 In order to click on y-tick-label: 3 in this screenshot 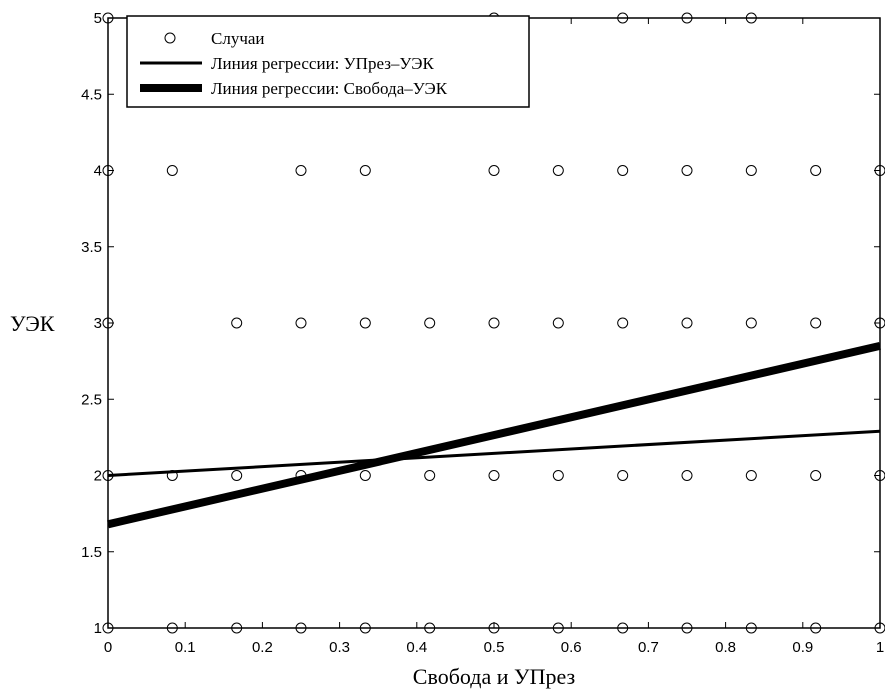, I will do `click(98, 323)`.